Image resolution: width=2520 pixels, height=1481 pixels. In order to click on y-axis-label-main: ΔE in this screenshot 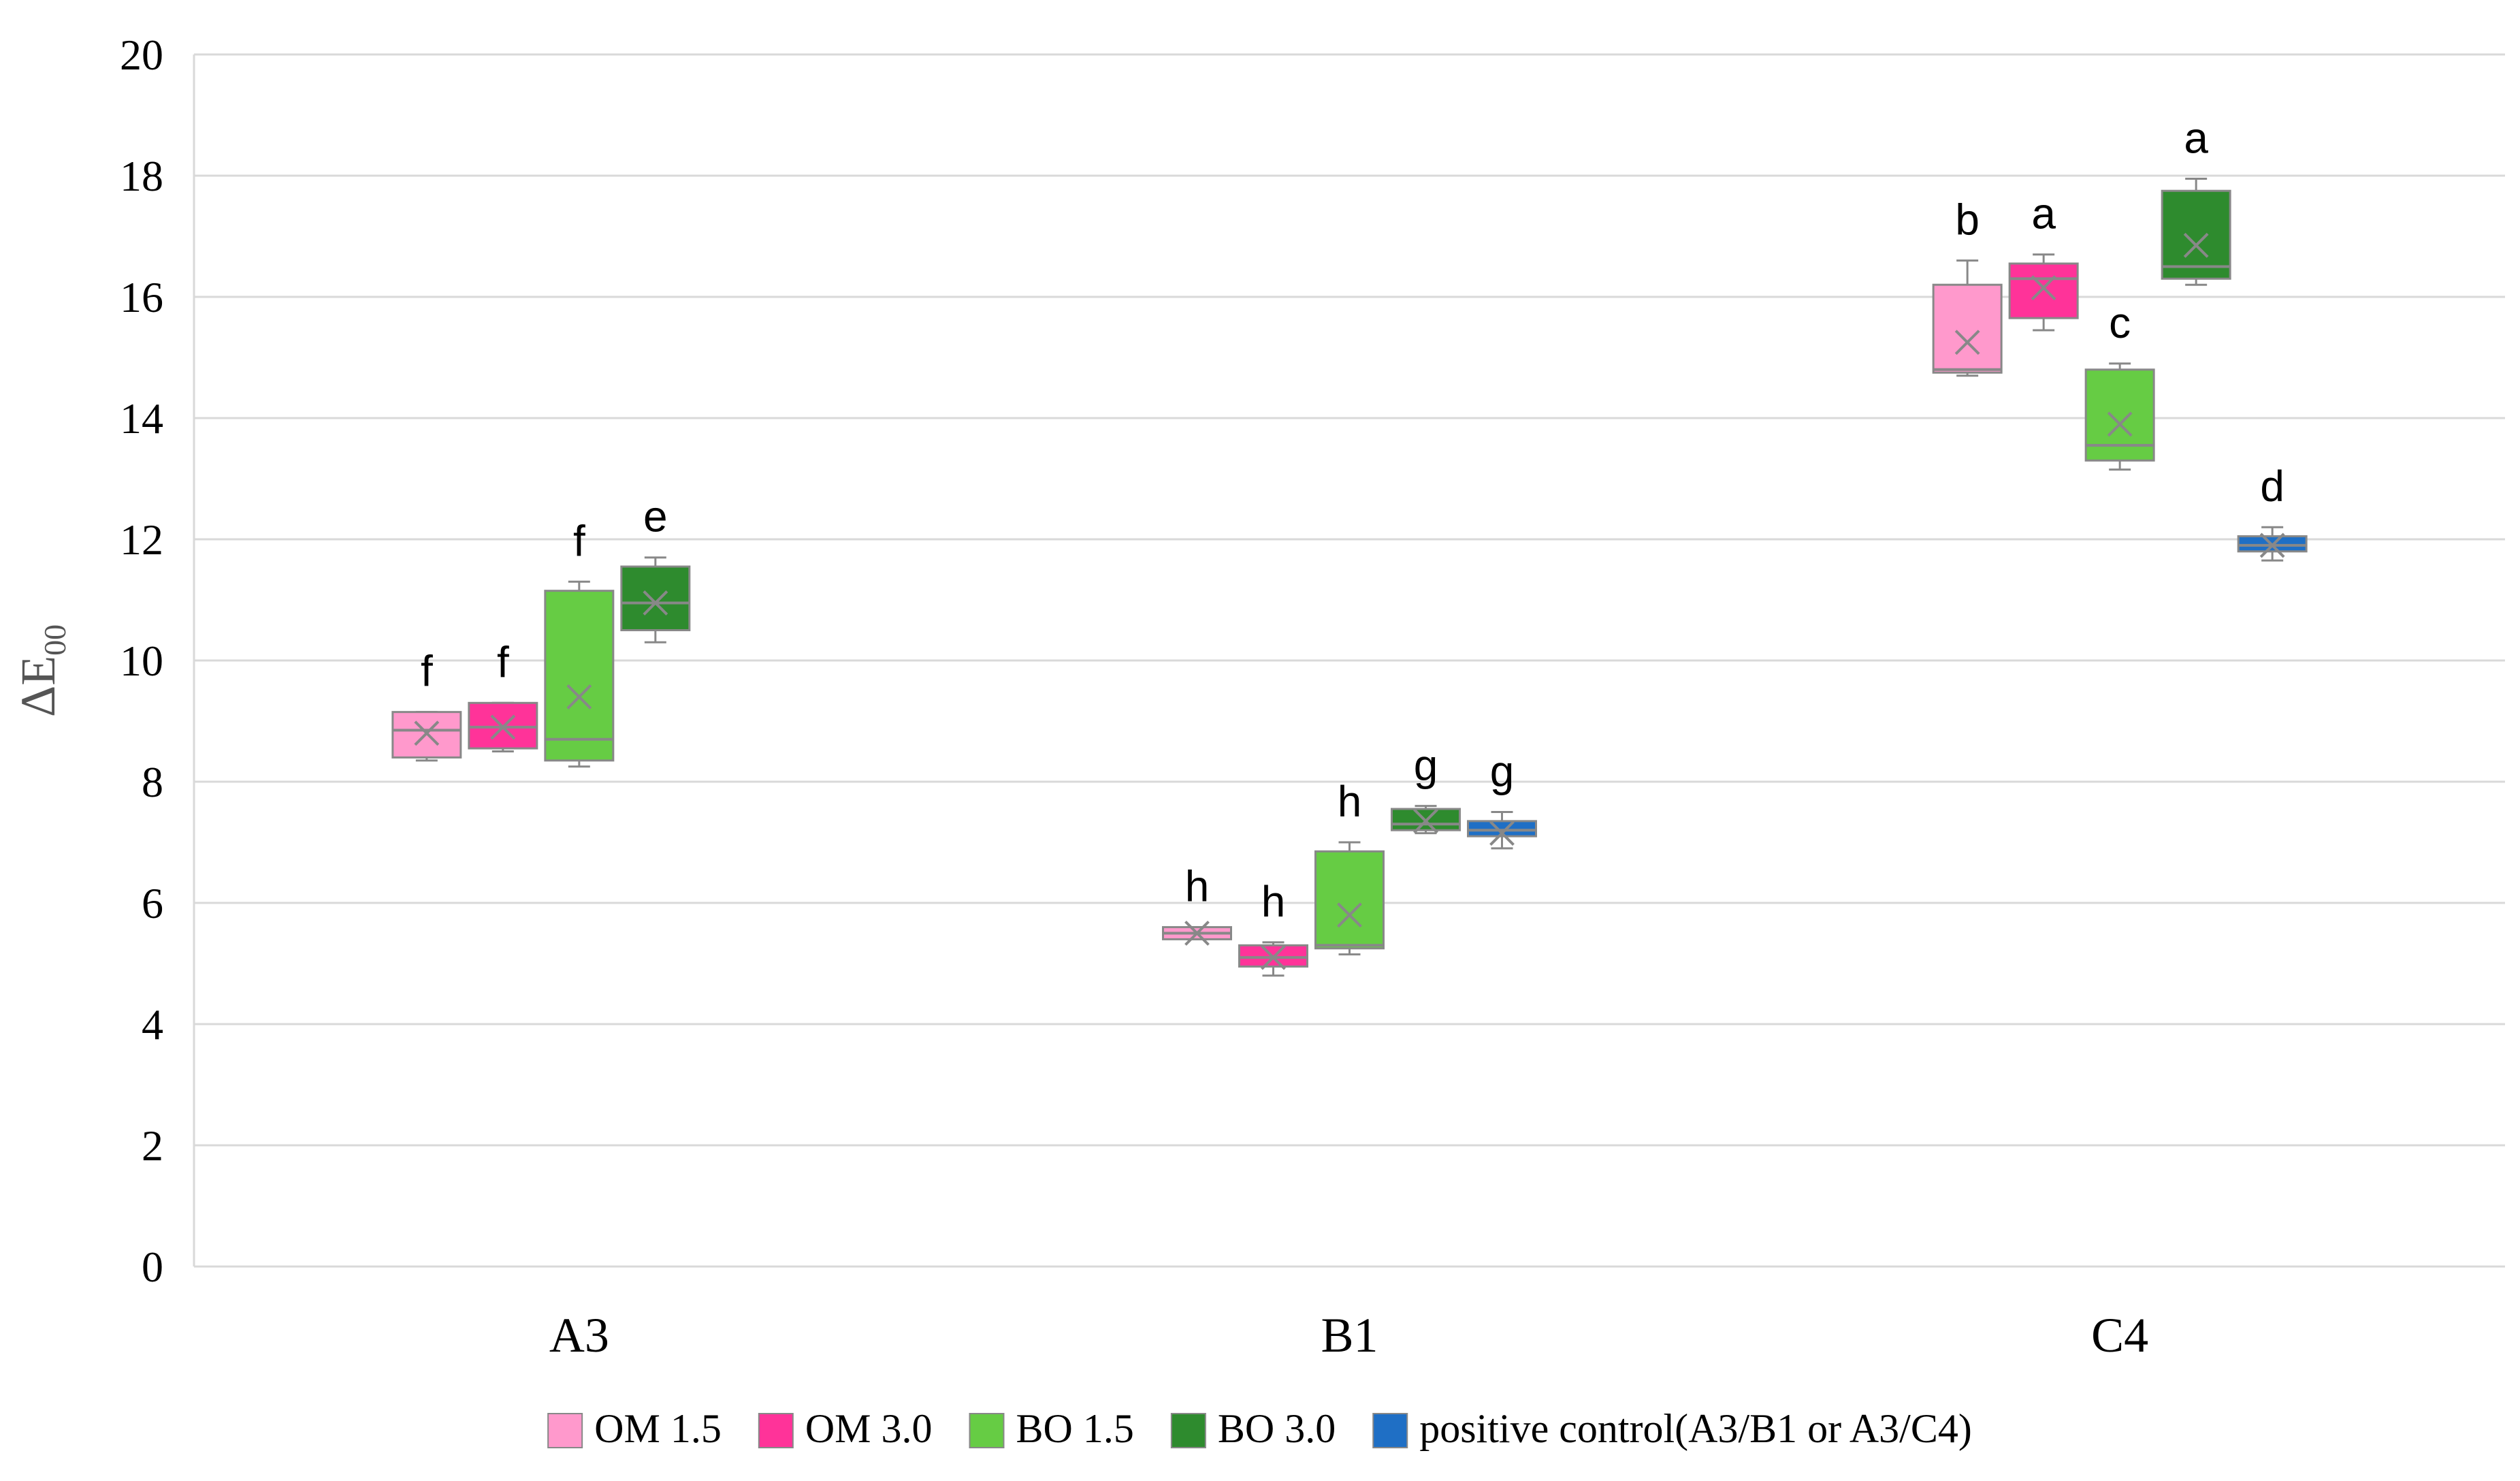, I will do `click(38, 686)`.